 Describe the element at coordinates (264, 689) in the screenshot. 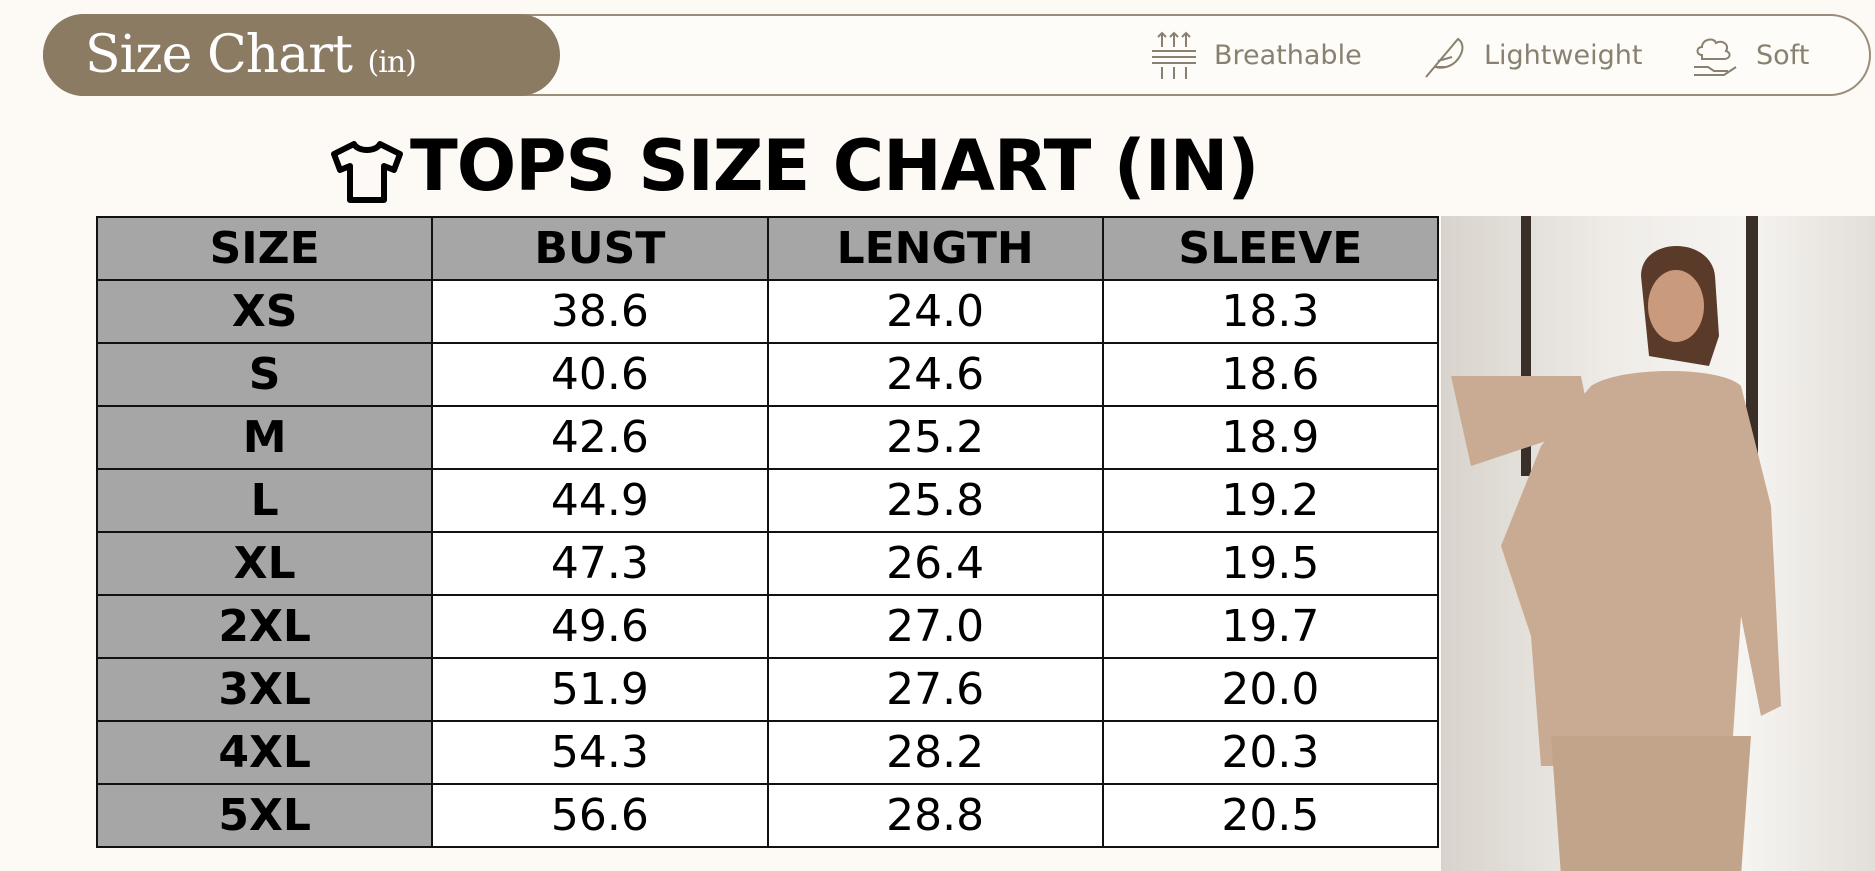

I see `size-cell: 3XL` at that location.